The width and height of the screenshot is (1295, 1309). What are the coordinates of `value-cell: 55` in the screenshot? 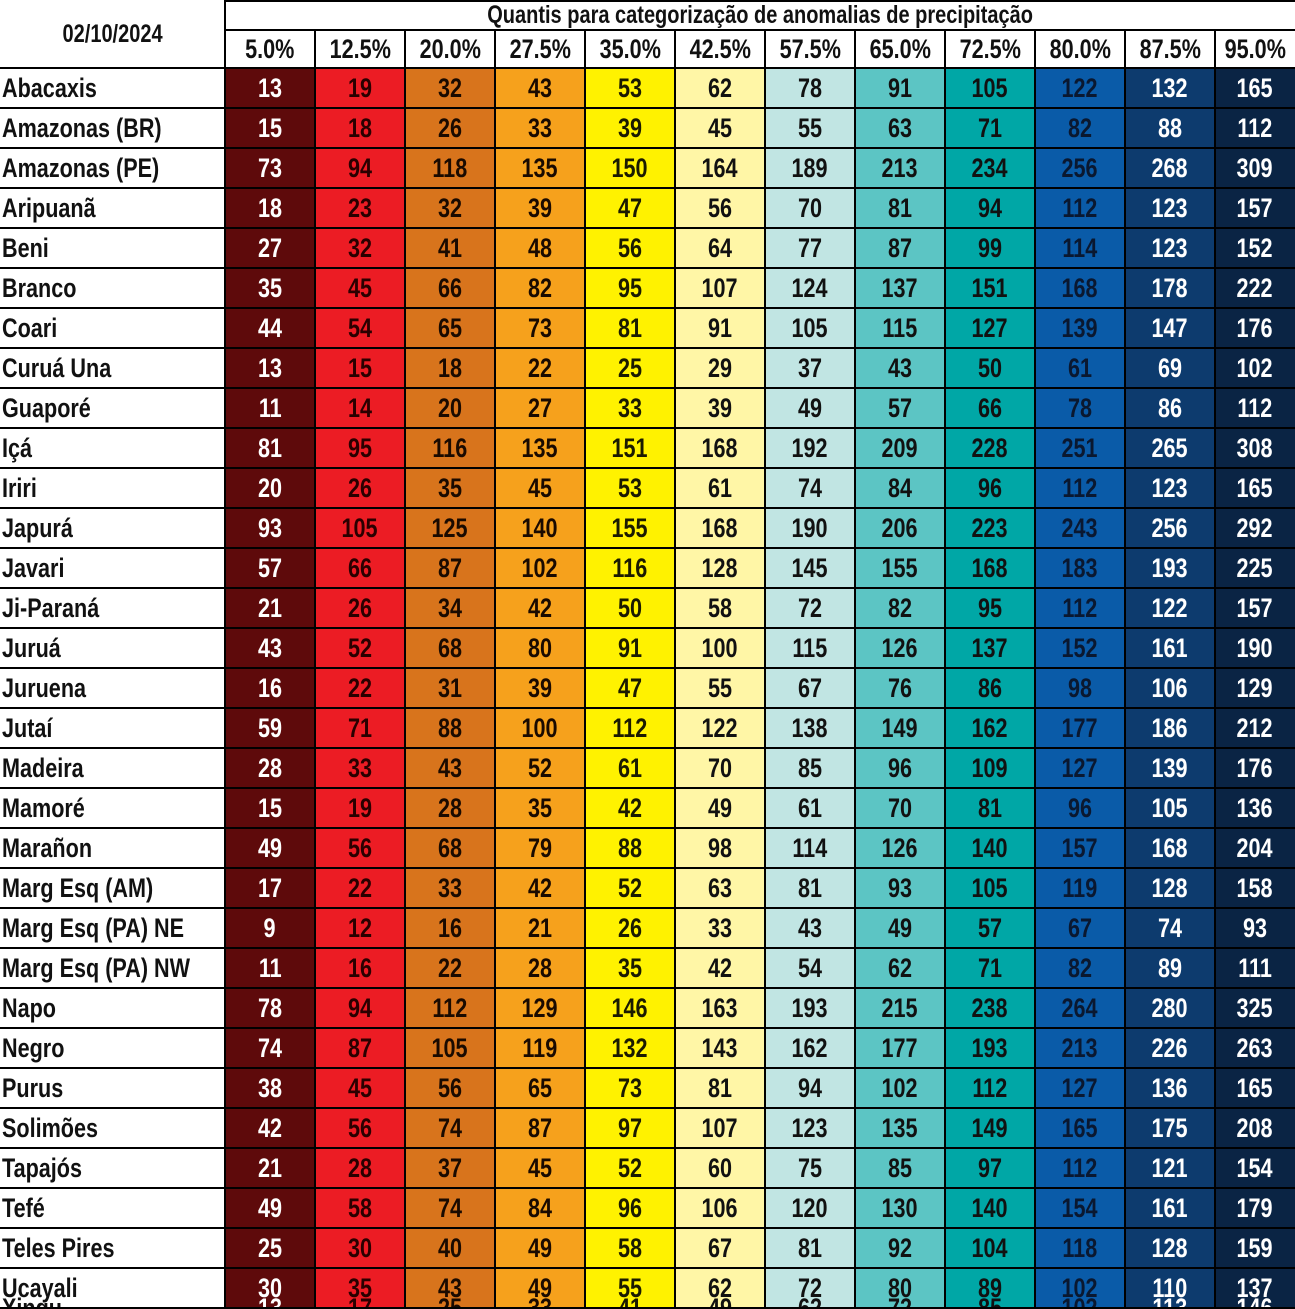 It's located at (630, 1288).